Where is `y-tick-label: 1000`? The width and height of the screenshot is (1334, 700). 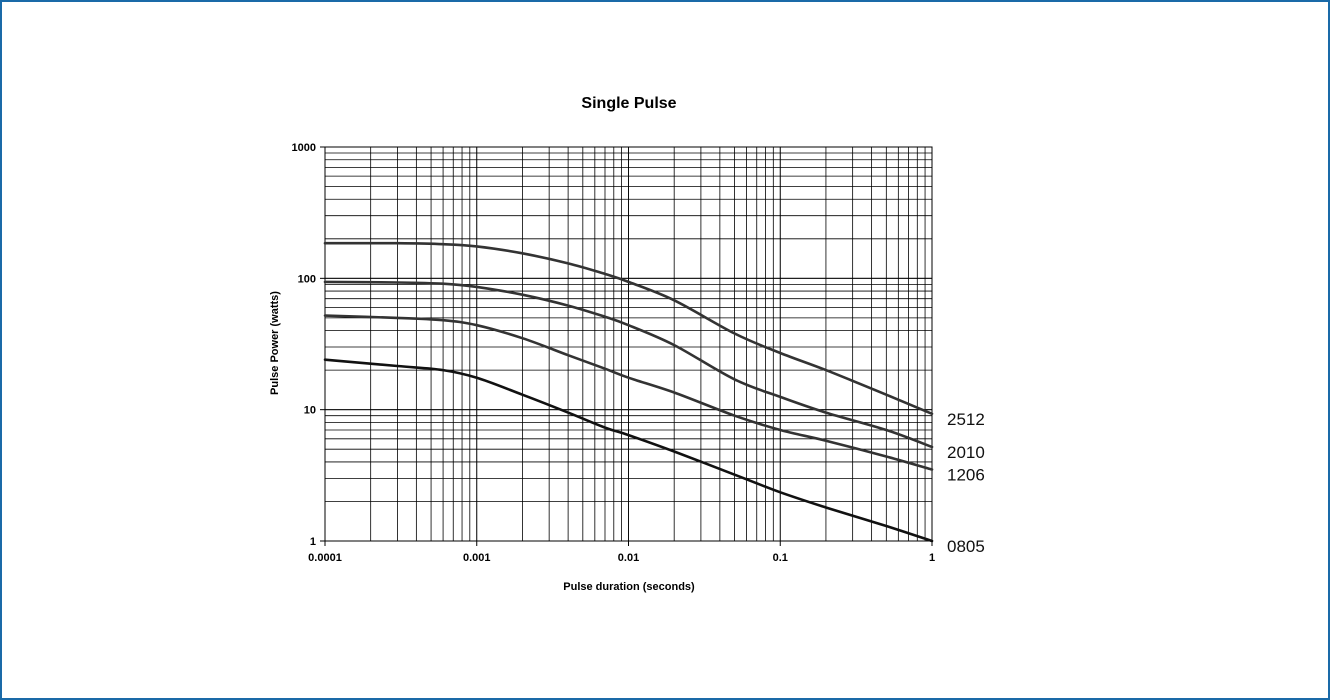 y-tick-label: 1000 is located at coordinates (304, 148).